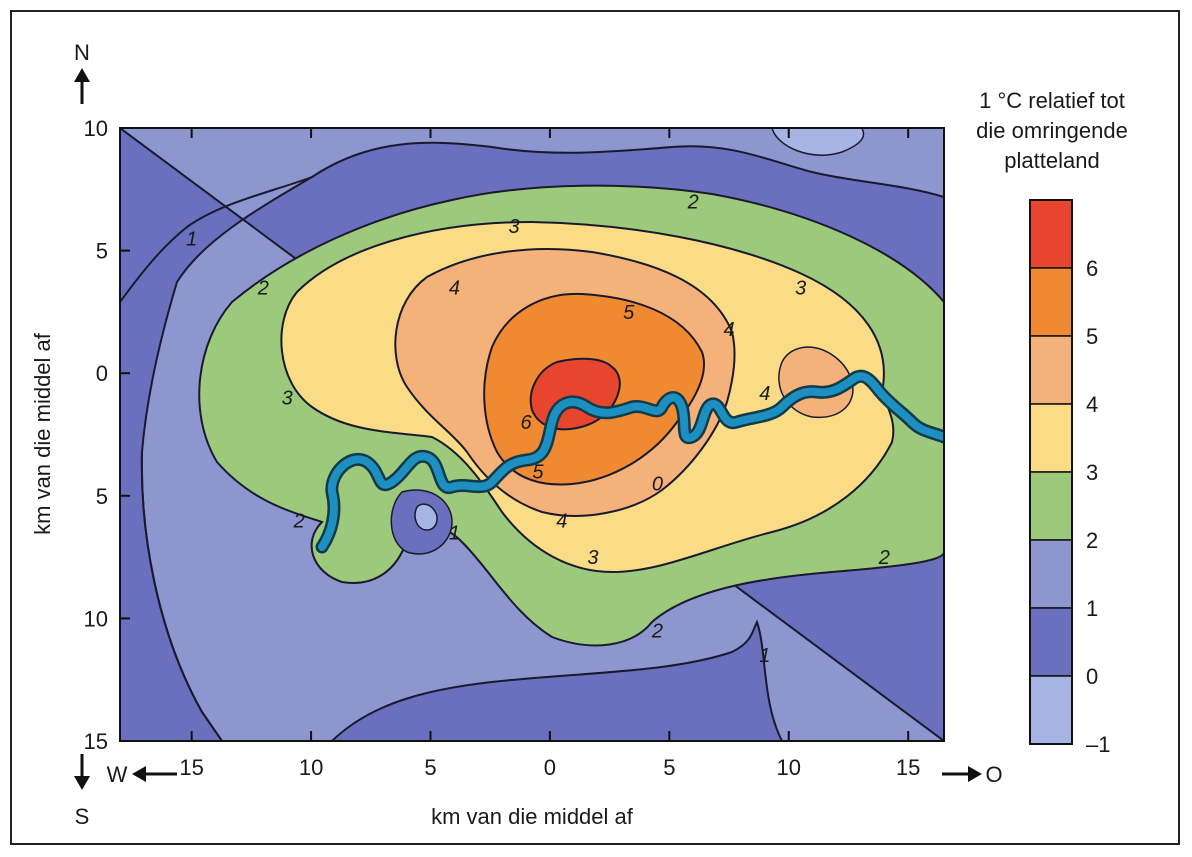 This screenshot has height=857, width=1192. Describe the element at coordinates (82, 75) in the screenshot. I see `north-arrow-icon` at that location.